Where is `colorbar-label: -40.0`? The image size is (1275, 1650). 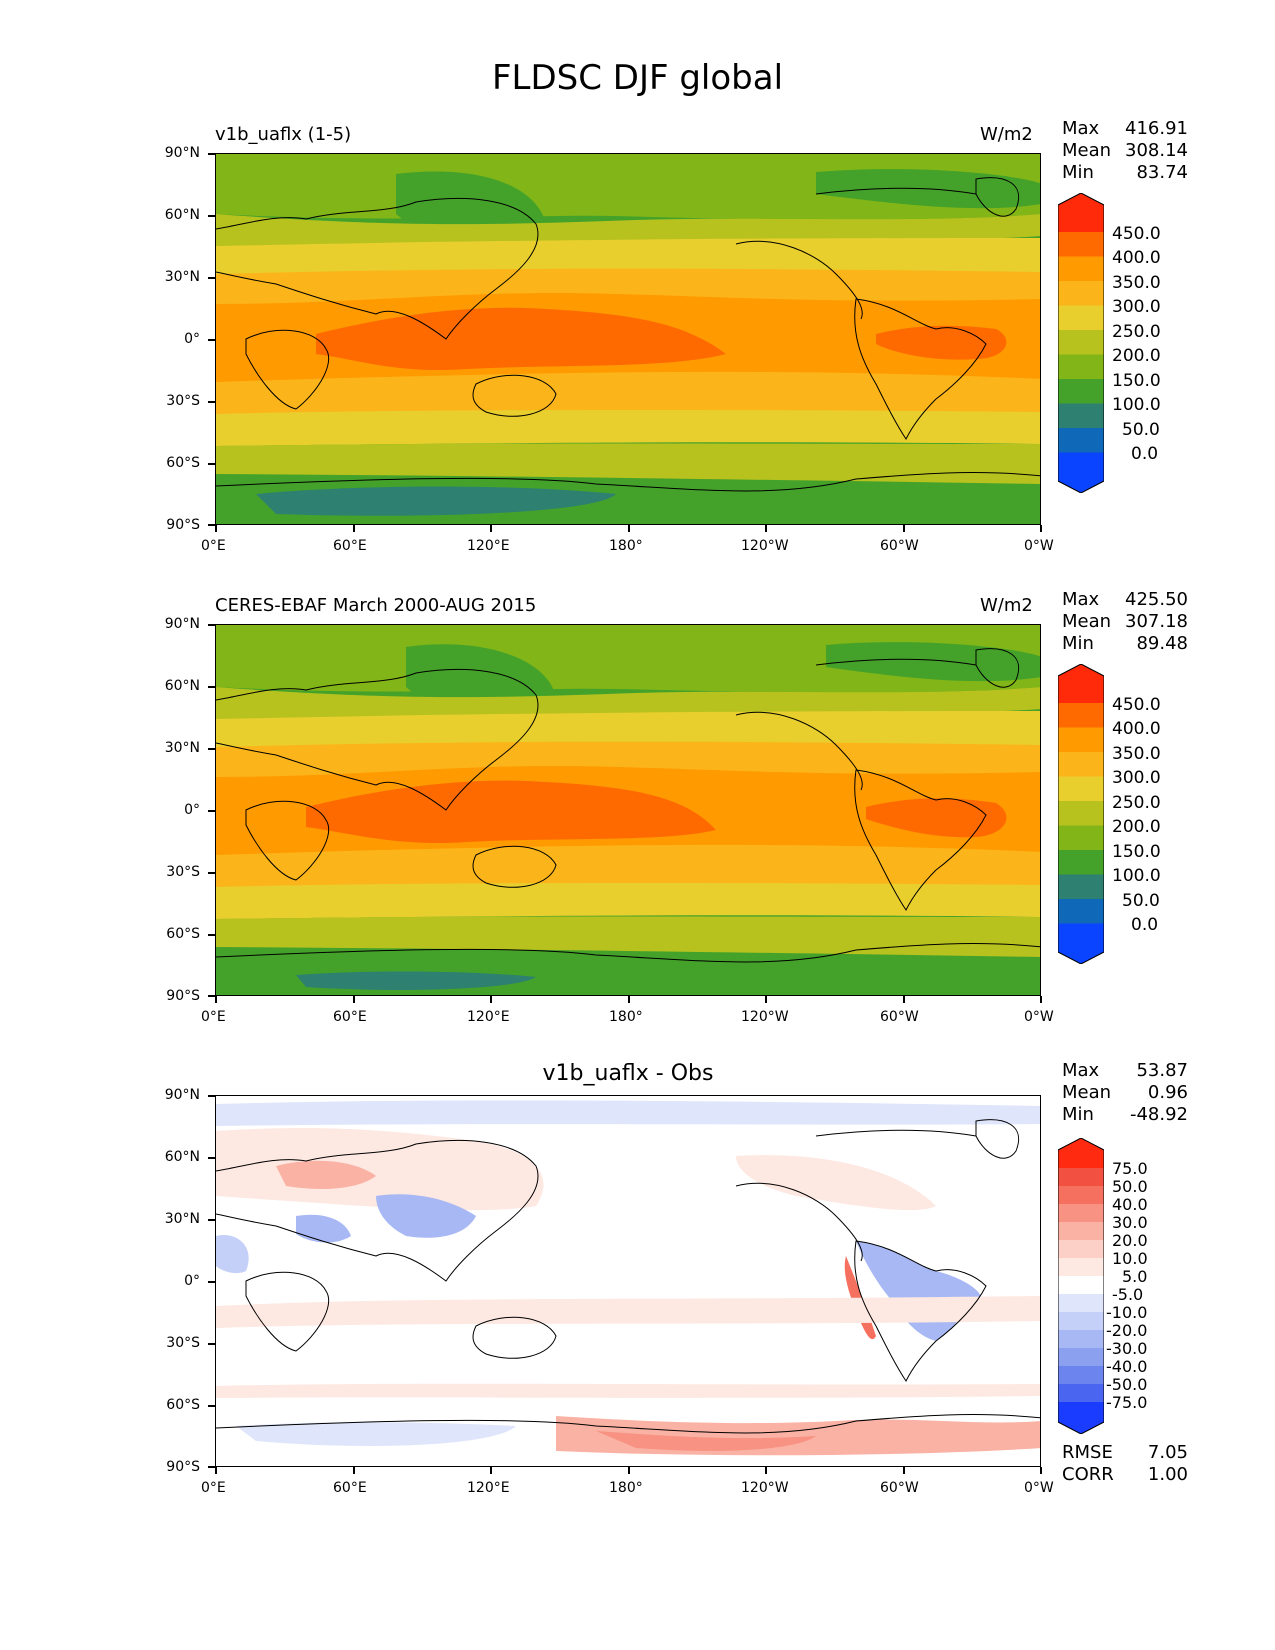
colorbar-label: -40.0 is located at coordinates (1127, 1366).